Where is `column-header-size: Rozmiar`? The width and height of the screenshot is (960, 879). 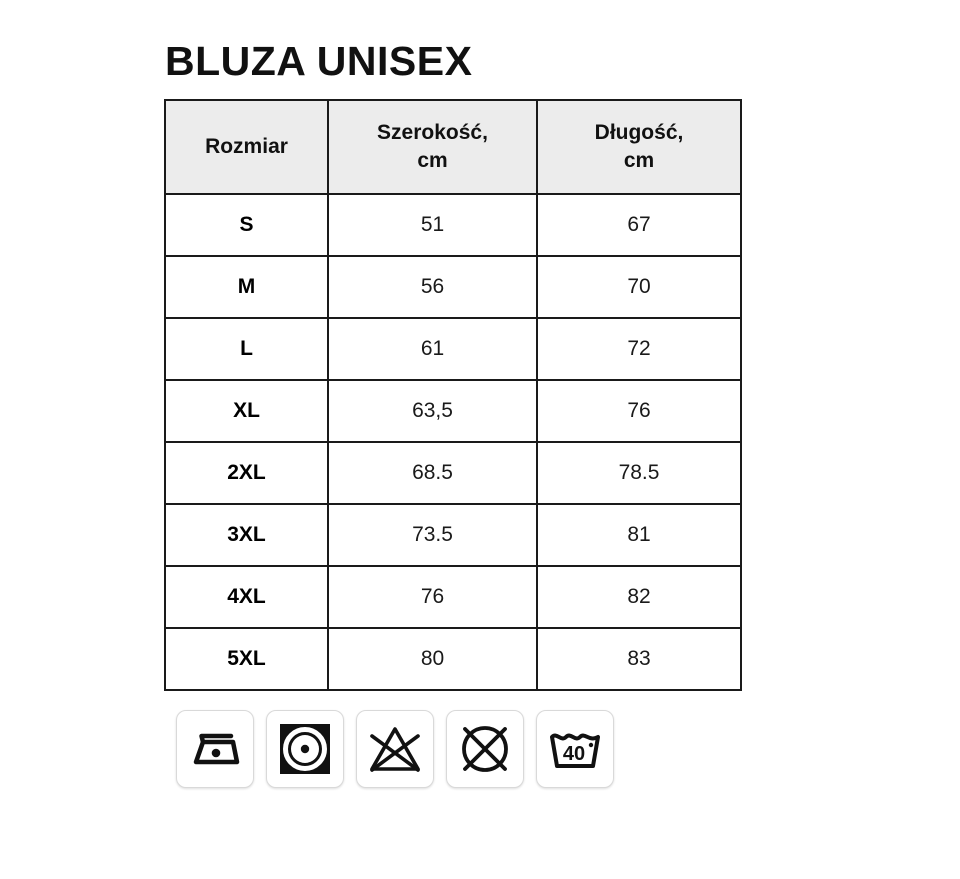 column-header-size: Rozmiar is located at coordinates (246, 147).